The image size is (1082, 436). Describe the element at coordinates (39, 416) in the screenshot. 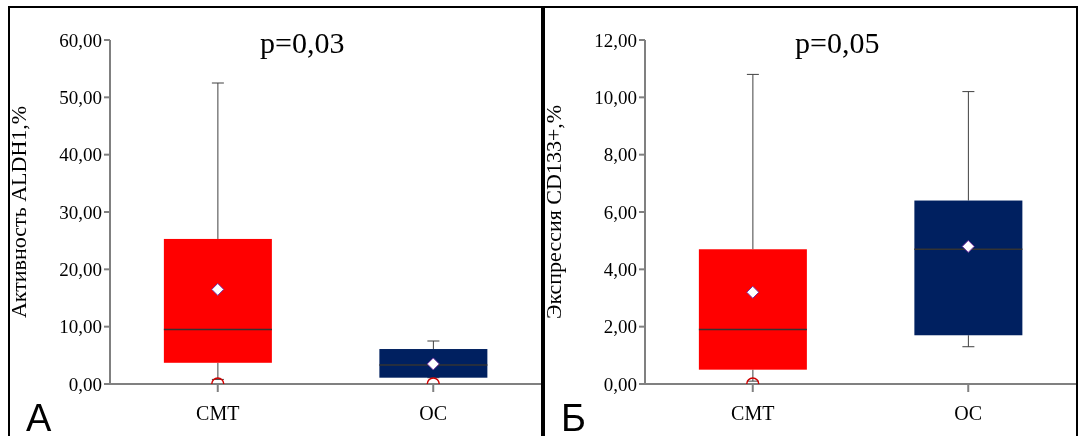

I see `text: A` at that location.